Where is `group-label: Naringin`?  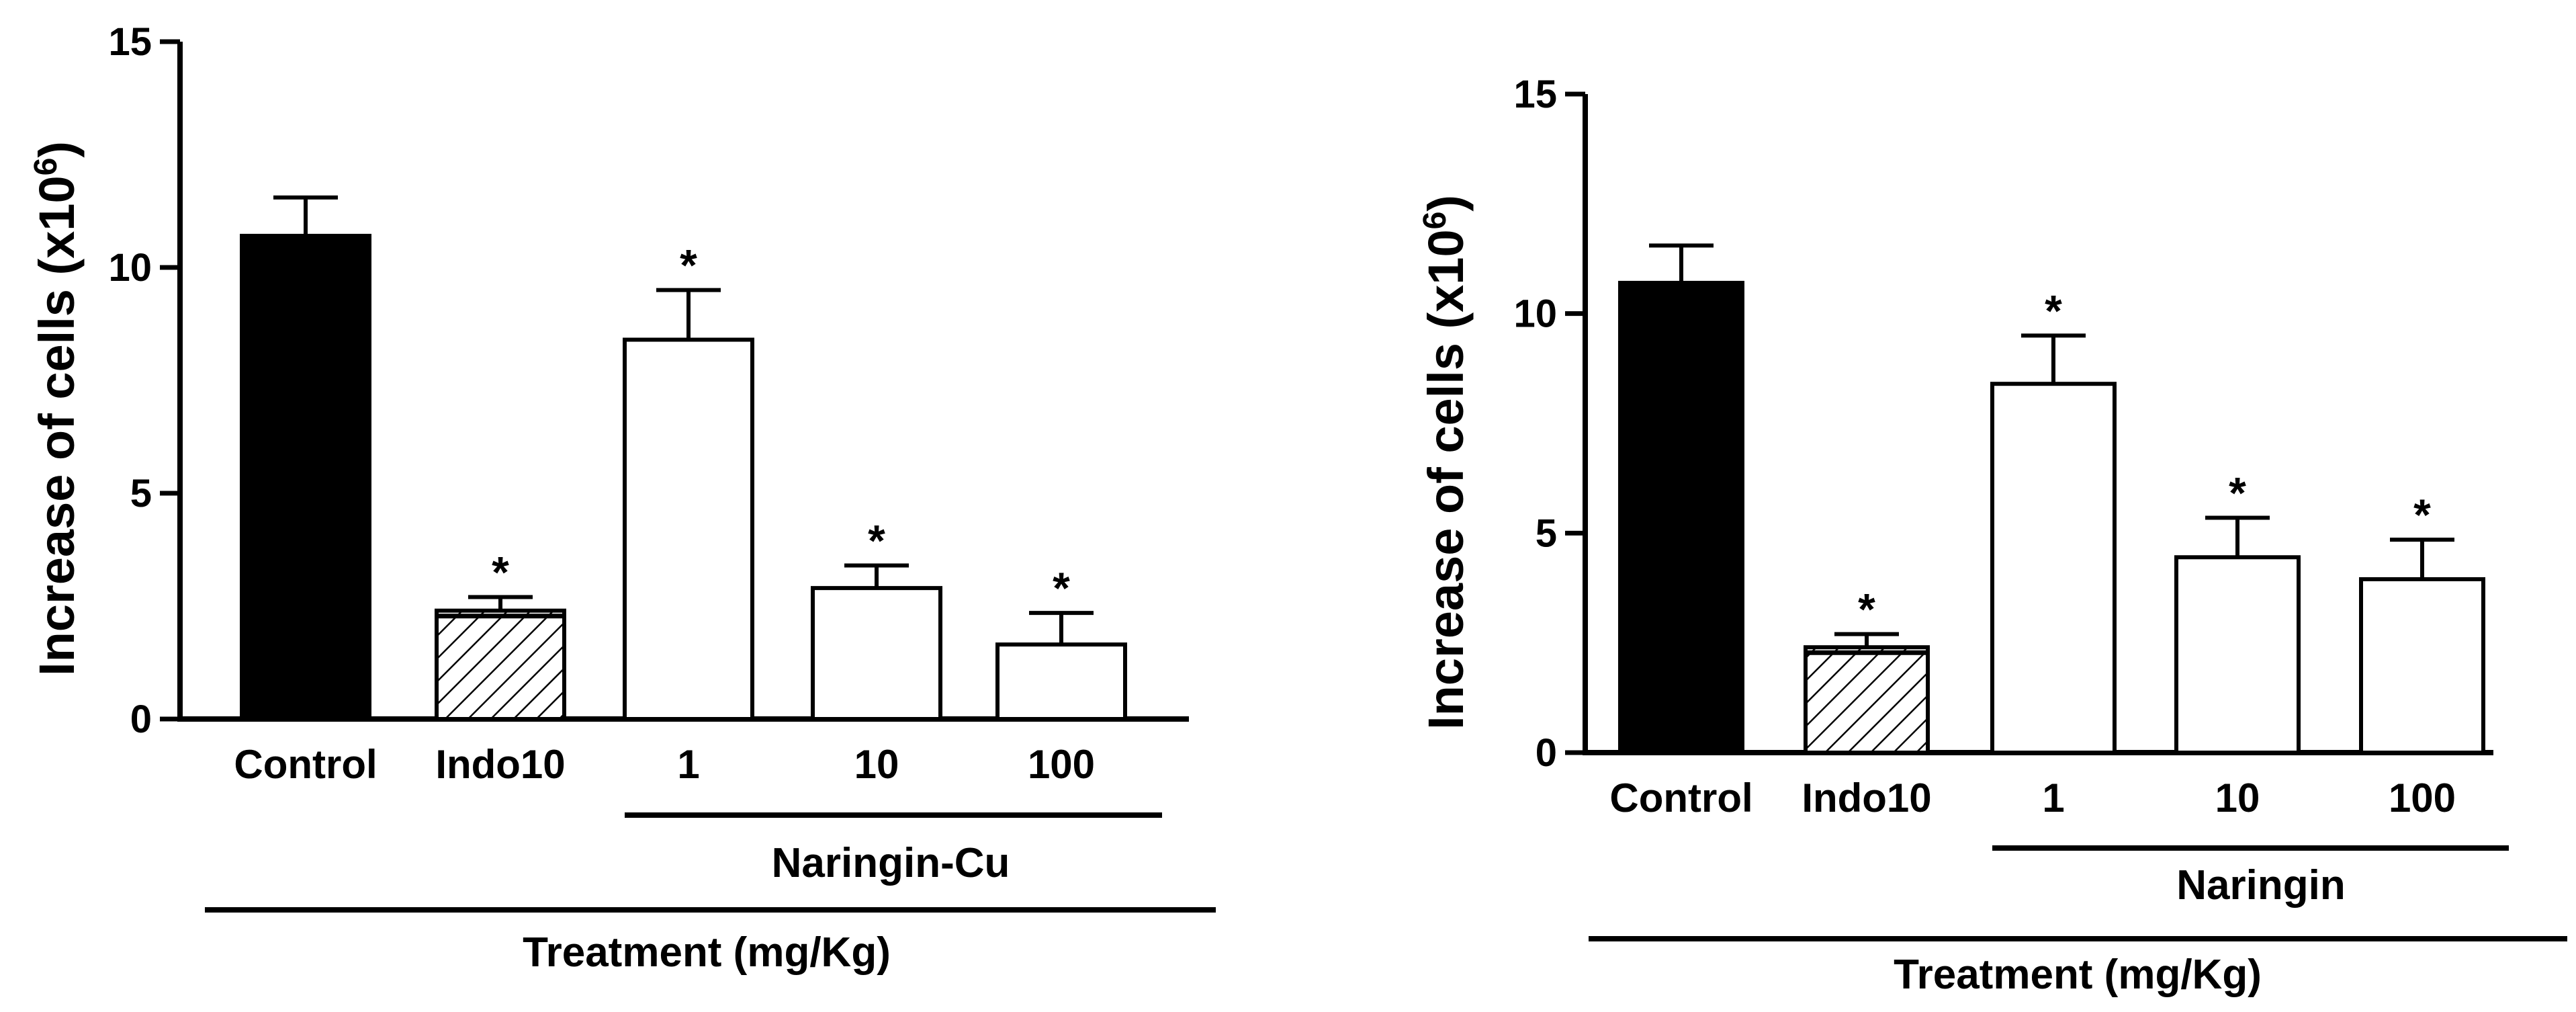 group-label: Naringin is located at coordinates (2261, 885).